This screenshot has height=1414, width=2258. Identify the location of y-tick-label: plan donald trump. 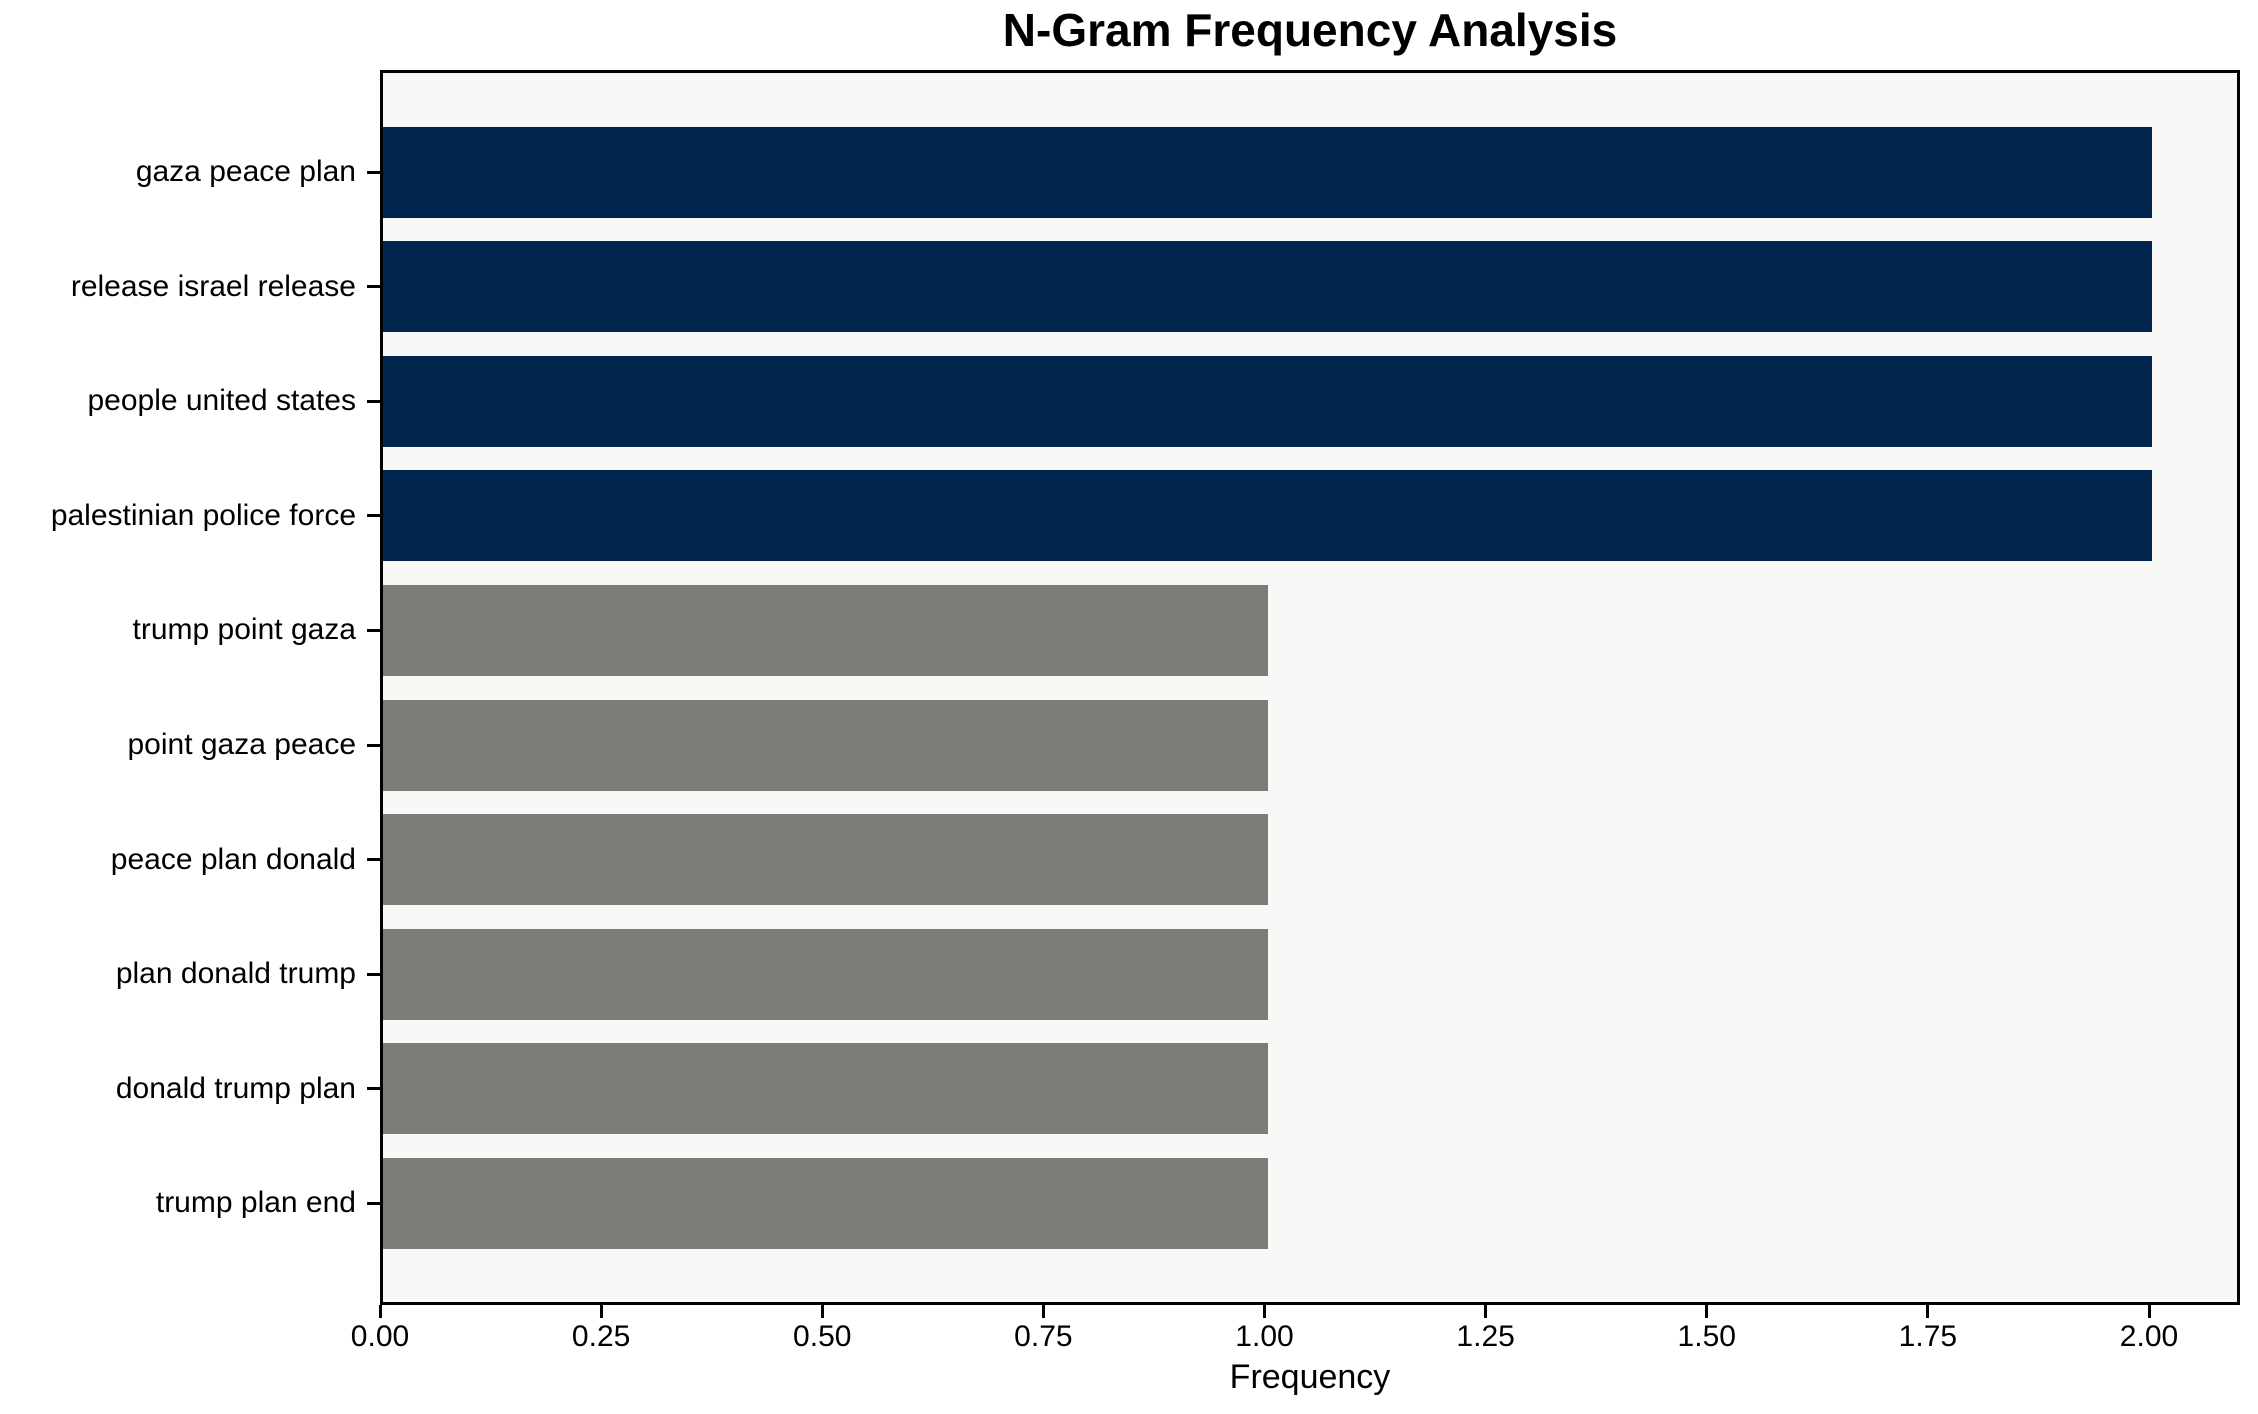
(235, 974).